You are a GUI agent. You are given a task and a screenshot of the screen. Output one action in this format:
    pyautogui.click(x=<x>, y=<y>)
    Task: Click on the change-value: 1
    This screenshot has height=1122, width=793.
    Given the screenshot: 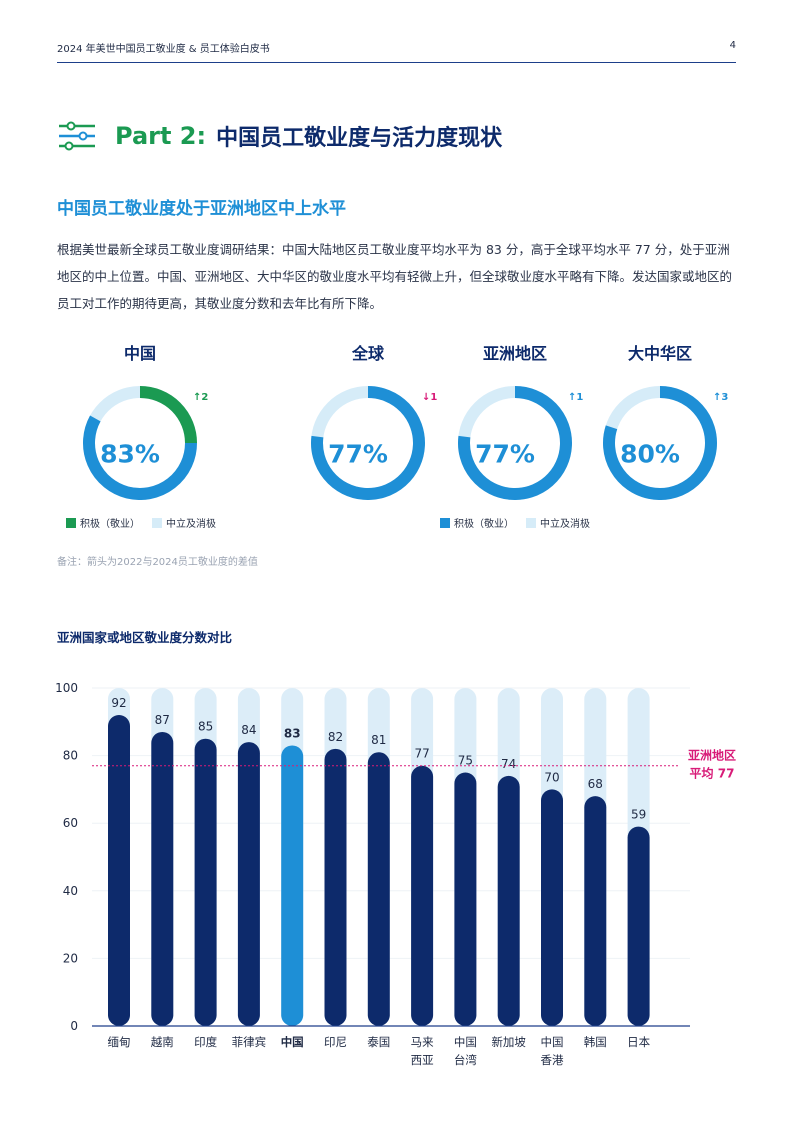 What is the action you would take?
    pyautogui.click(x=580, y=397)
    